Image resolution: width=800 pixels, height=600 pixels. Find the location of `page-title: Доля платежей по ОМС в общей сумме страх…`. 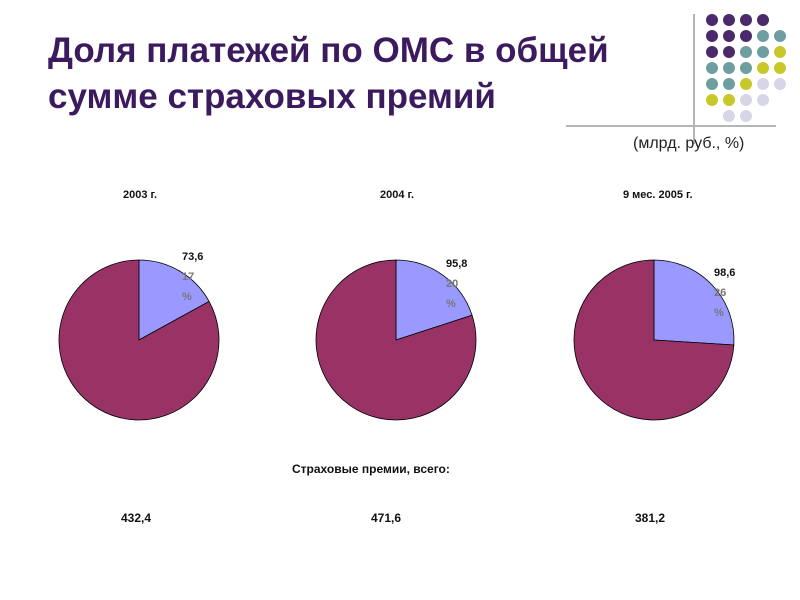

page-title: Доля платежей по ОМС в общей сумме страх… is located at coordinates (328, 73).